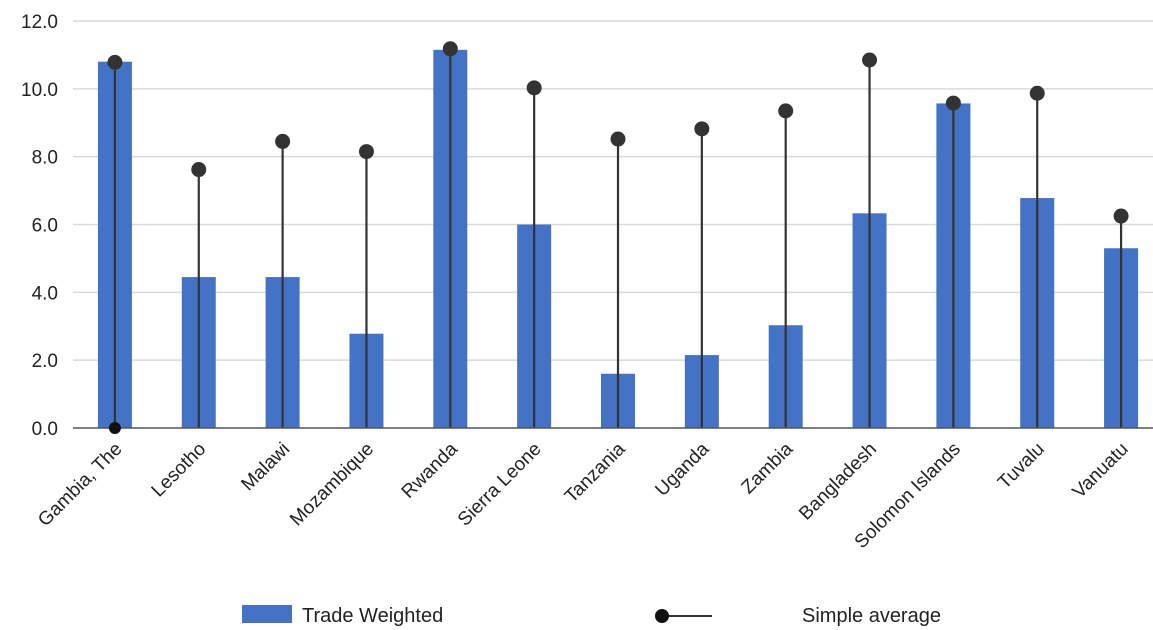 The image size is (1153, 630). What do you see at coordinates (179, 470) in the screenshot?
I see `x-category-label: Lesotho` at bounding box center [179, 470].